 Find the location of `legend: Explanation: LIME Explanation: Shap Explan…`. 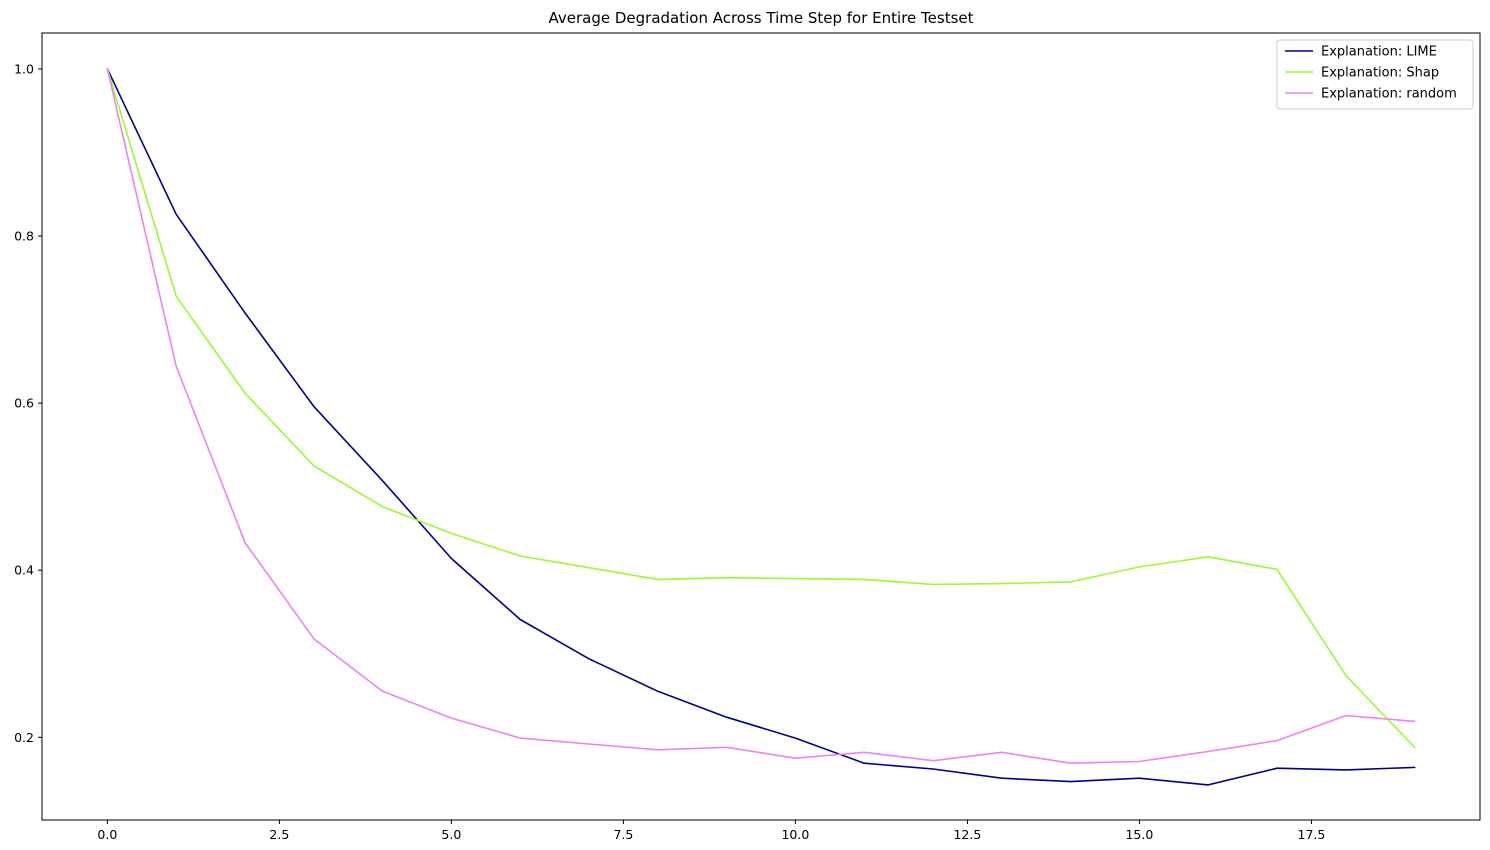

legend: Explanation: LIME Explanation: Shap Explan… is located at coordinates (1375, 74).